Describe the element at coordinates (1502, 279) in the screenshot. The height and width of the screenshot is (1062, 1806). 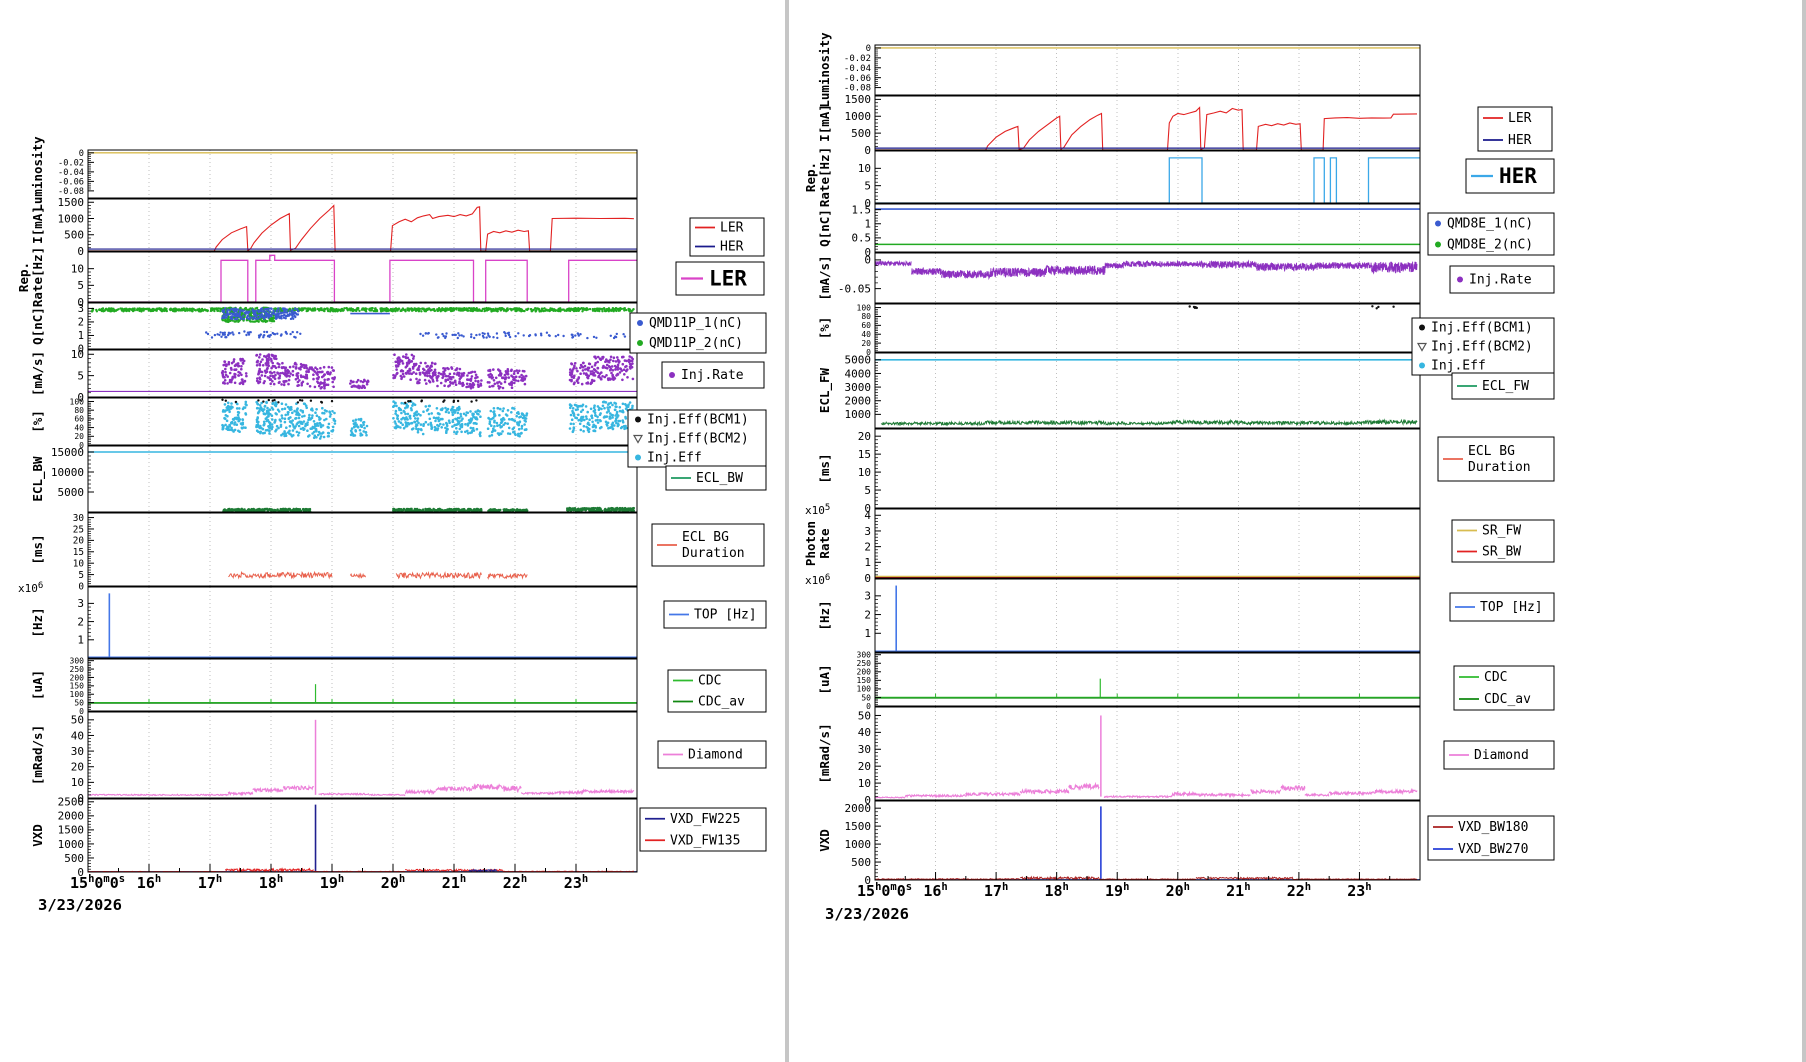
I see `legend-inj-rate: Inj.Rate` at that location.